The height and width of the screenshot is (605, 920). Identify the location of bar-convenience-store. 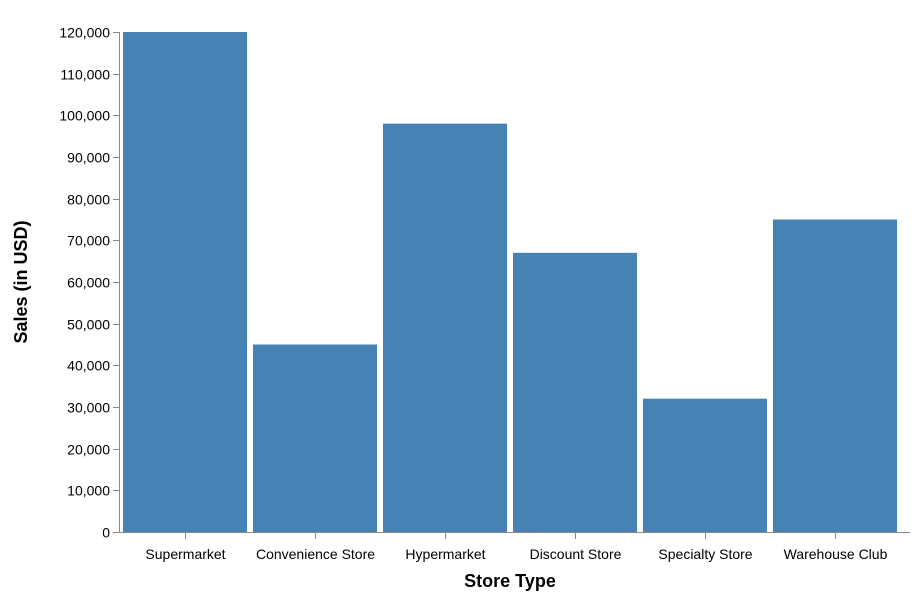
(315, 438).